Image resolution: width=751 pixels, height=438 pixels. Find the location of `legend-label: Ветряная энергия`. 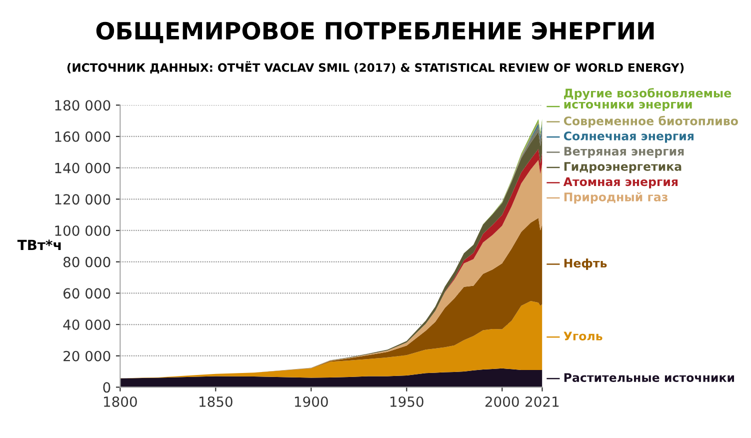

legend-label: Ветряная энергия is located at coordinates (624, 152).